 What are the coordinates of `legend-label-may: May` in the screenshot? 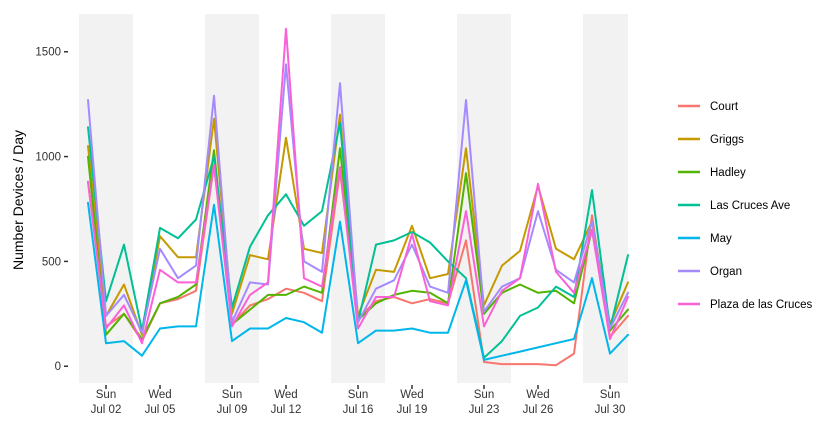 It's located at (721, 239).